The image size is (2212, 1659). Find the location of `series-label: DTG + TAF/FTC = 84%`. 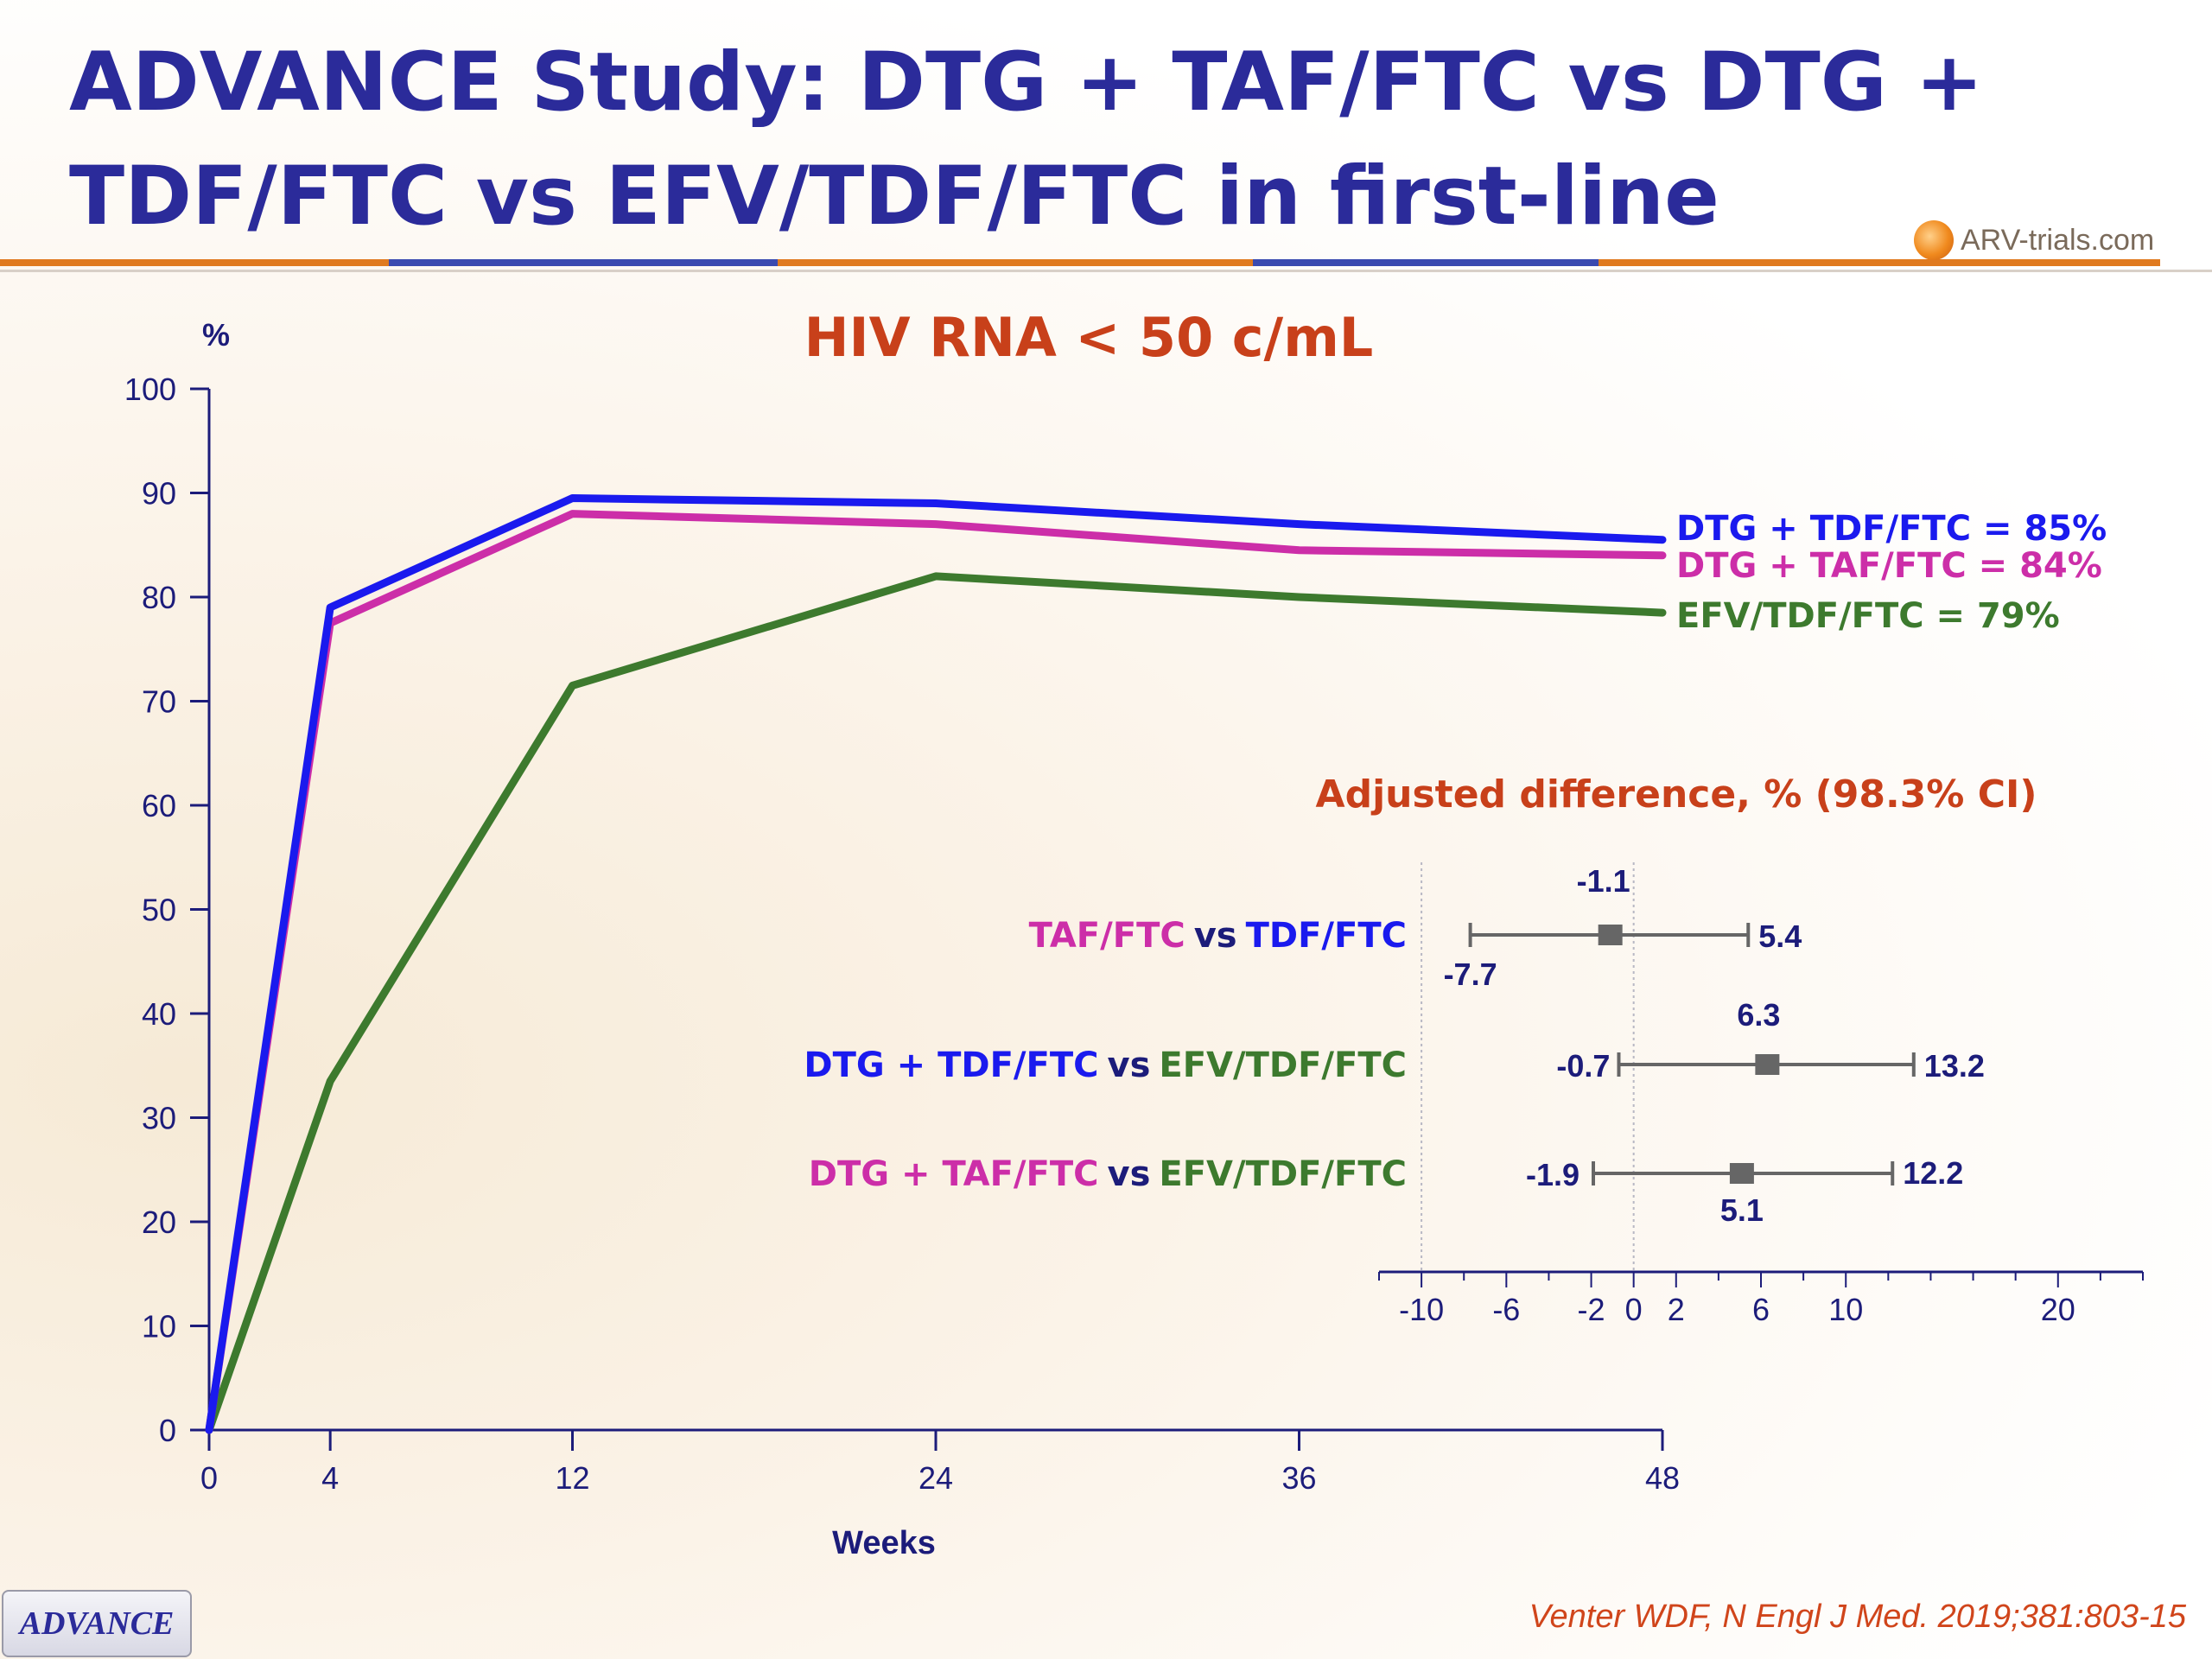

series-label: DTG + TAF/FTC = 84% is located at coordinates (1889, 566).